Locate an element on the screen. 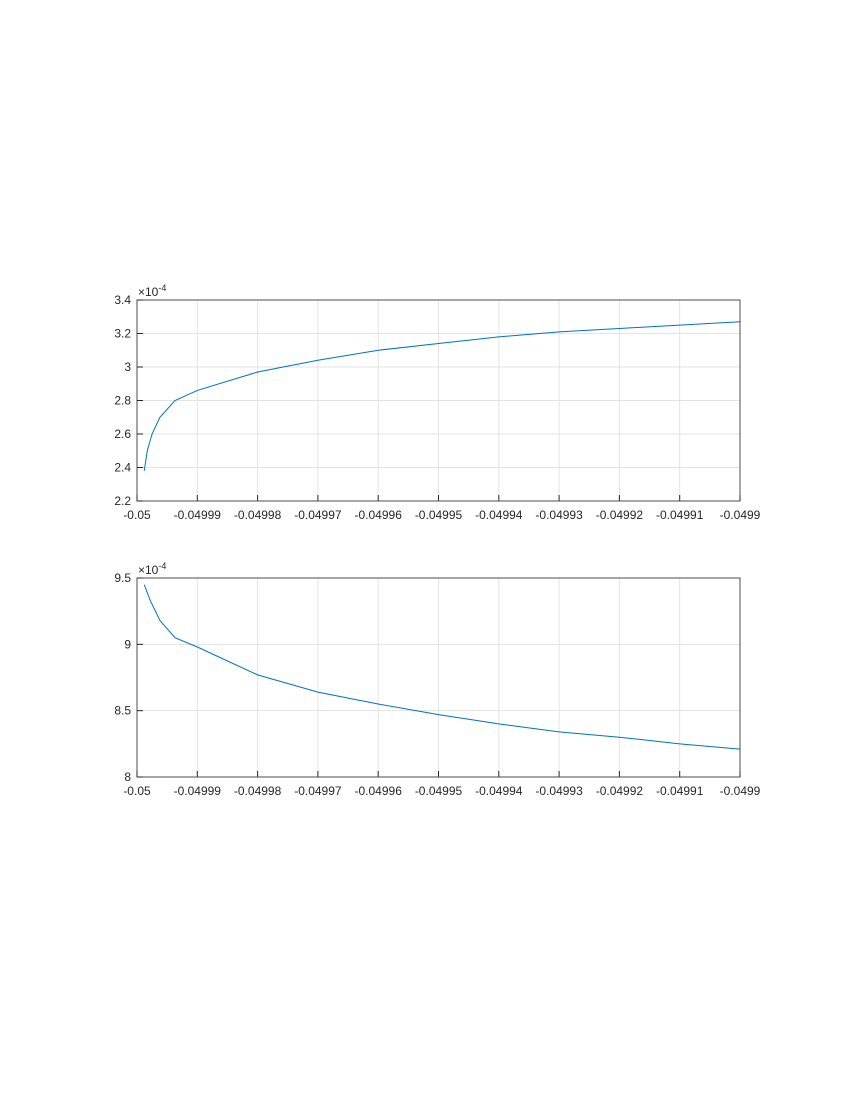  y-tick-label: 8.5 is located at coordinates (122, 711).